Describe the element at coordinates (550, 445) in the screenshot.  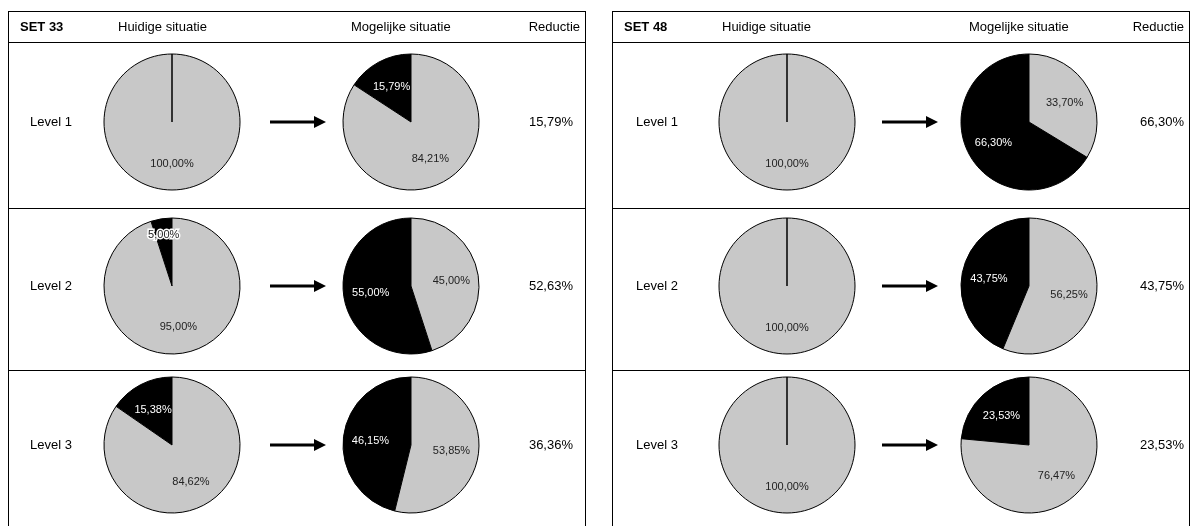
I see `text: 36,36%` at that location.